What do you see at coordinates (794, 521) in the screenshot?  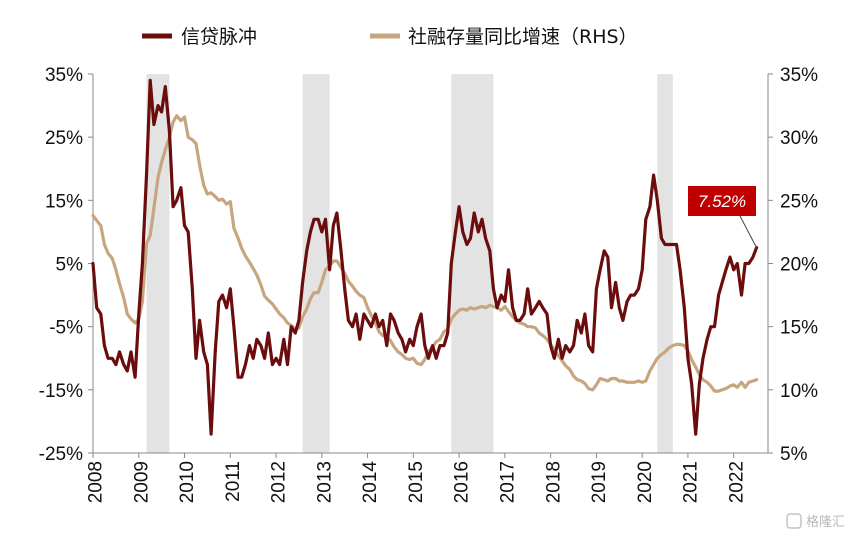 I see `watermark-logo-icon` at bounding box center [794, 521].